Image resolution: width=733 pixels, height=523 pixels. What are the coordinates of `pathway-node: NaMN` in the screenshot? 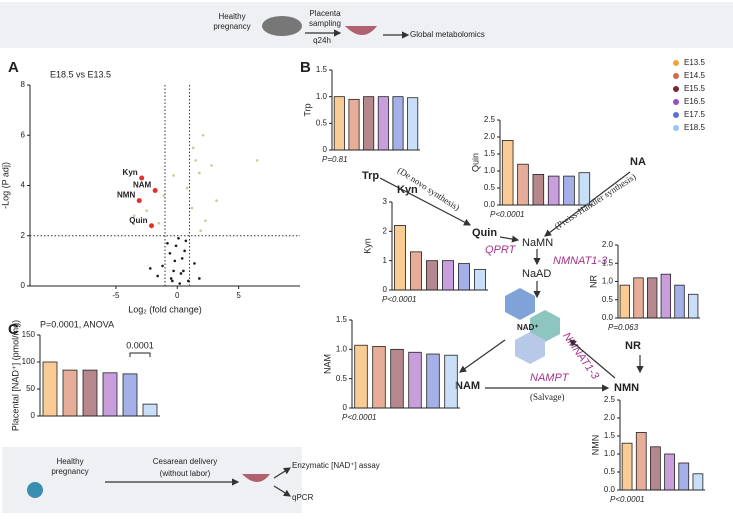 It's located at (537, 243).